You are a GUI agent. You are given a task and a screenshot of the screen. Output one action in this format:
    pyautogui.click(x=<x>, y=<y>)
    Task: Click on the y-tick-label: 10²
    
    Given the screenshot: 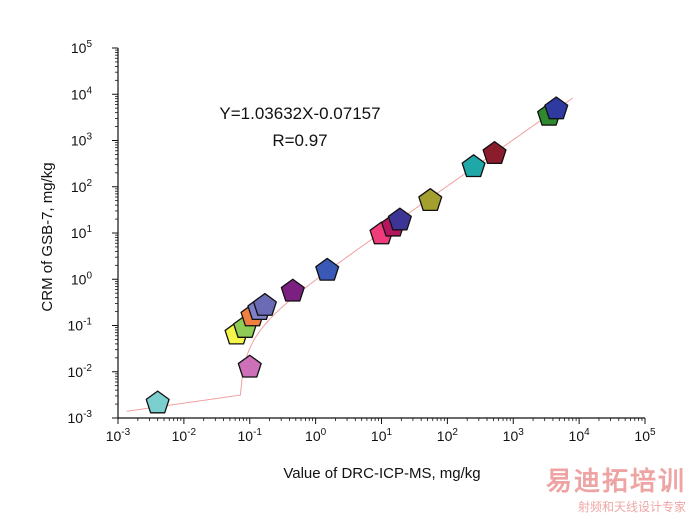 What is the action you would take?
    pyautogui.click(x=82, y=186)
    